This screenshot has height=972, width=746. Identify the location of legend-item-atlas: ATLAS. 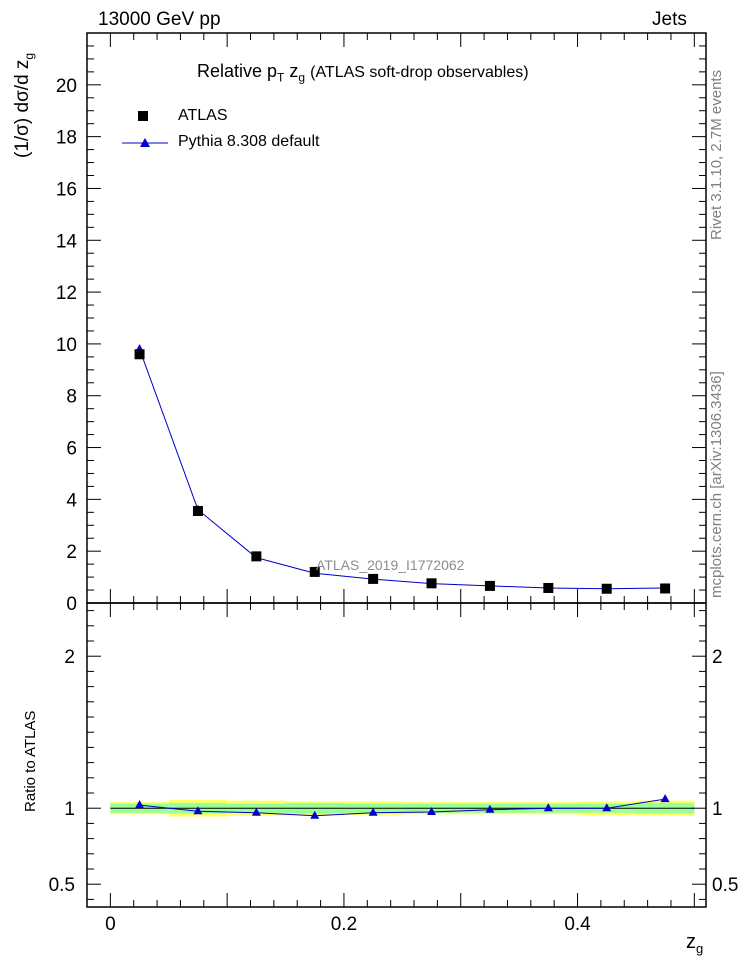
(183, 116).